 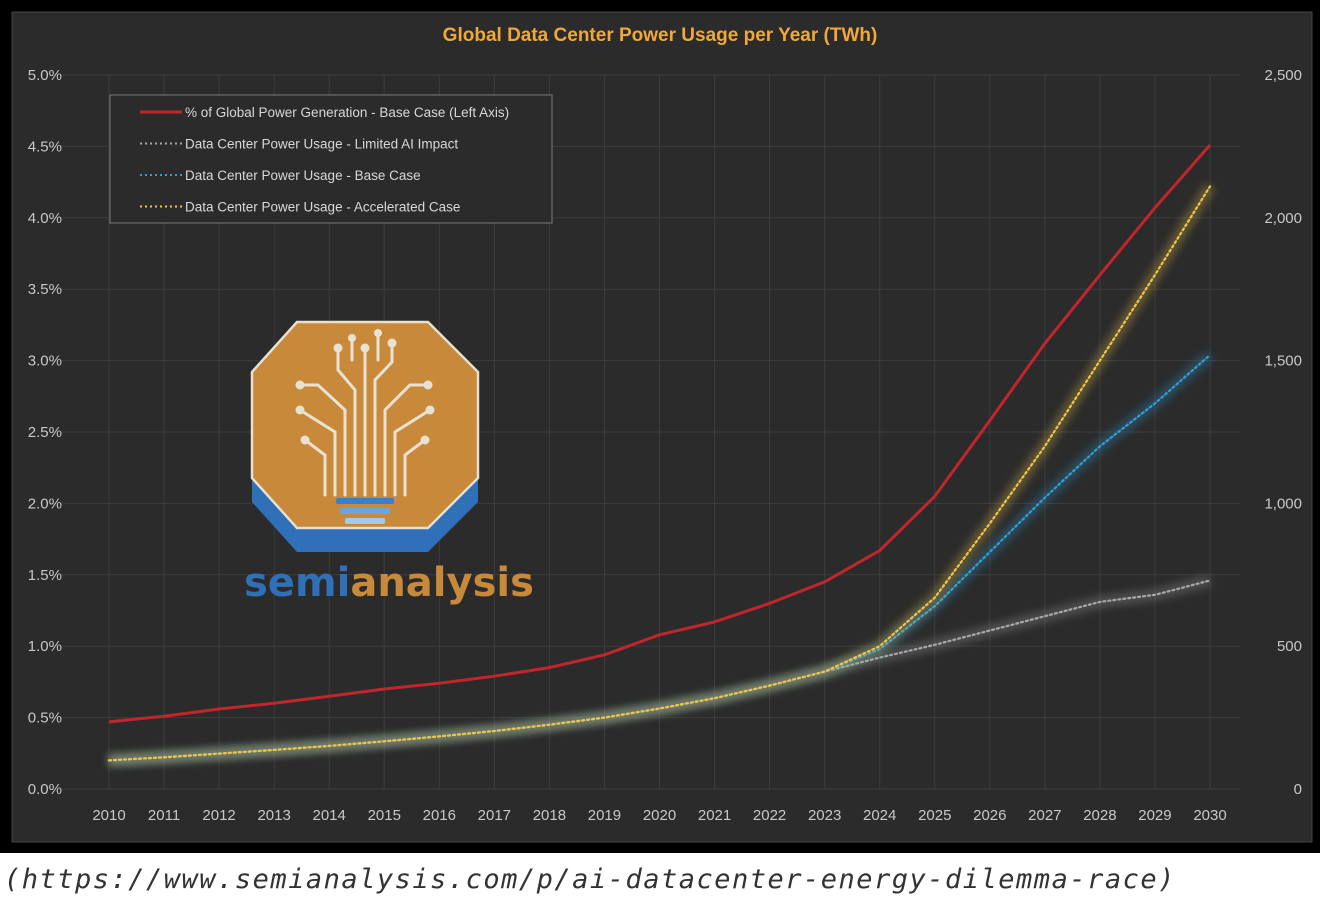 I want to click on x-axis-tick-label: 2021, so click(x=714, y=815).